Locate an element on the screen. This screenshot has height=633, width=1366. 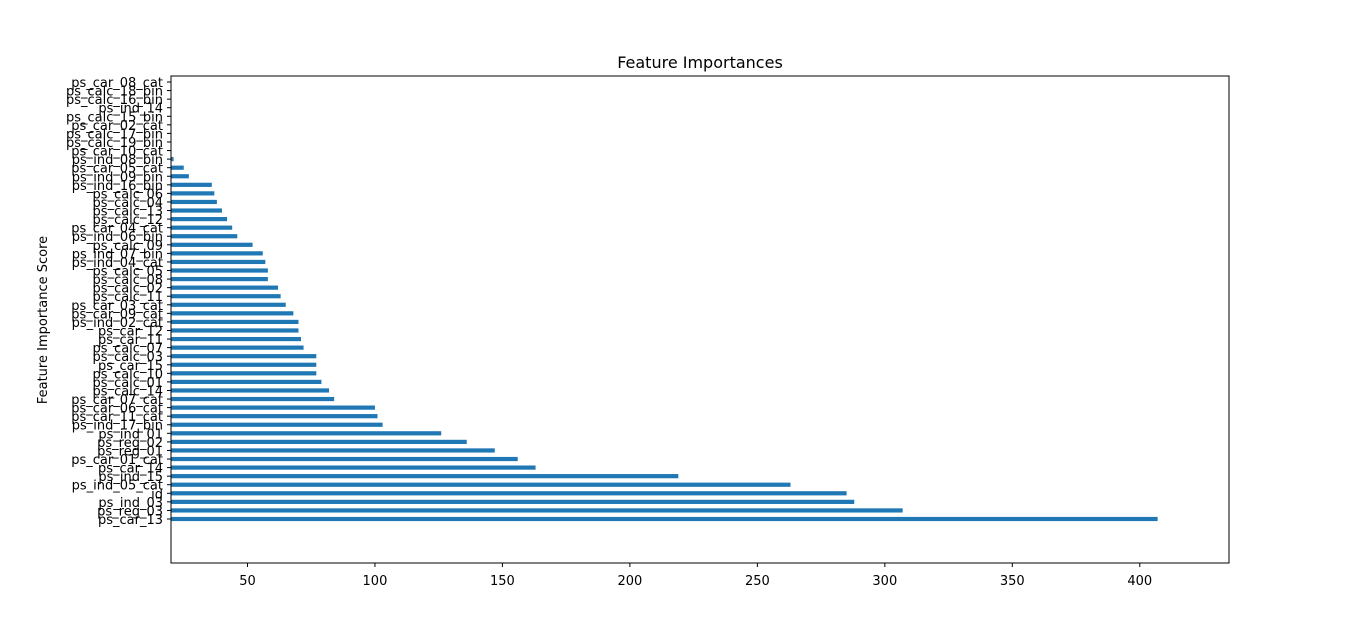
y-tick-label: ps_calc_05 is located at coordinates (128, 272).